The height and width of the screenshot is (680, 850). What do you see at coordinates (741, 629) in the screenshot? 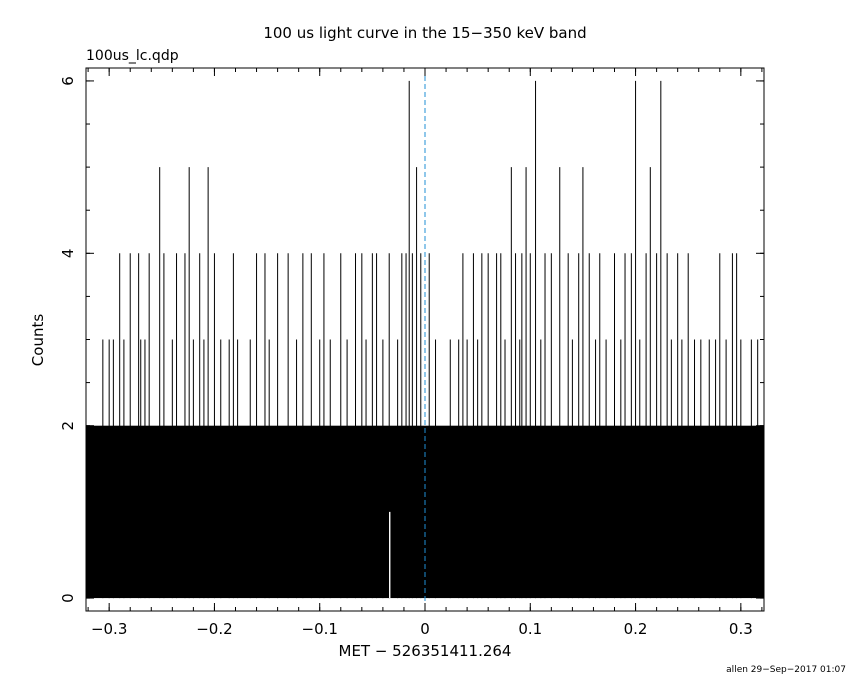
I see `x-tick-label: 0.3` at bounding box center [741, 629].